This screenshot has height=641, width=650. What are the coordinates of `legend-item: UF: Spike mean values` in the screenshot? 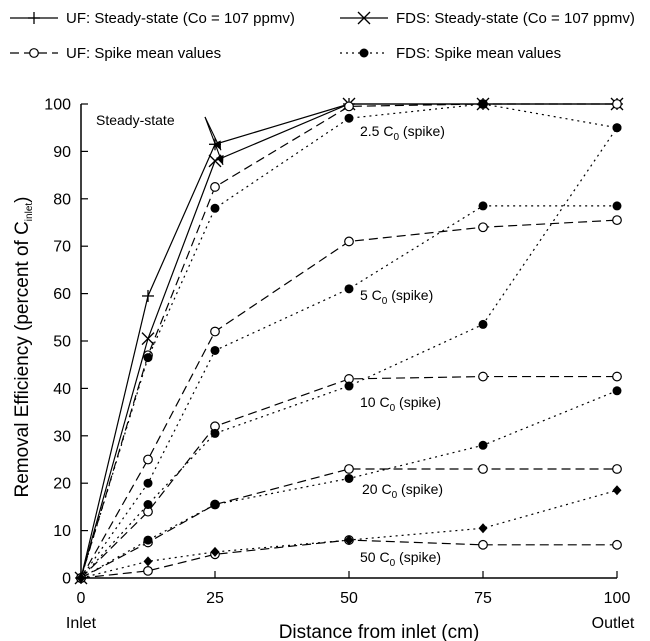 It's located at (115, 53).